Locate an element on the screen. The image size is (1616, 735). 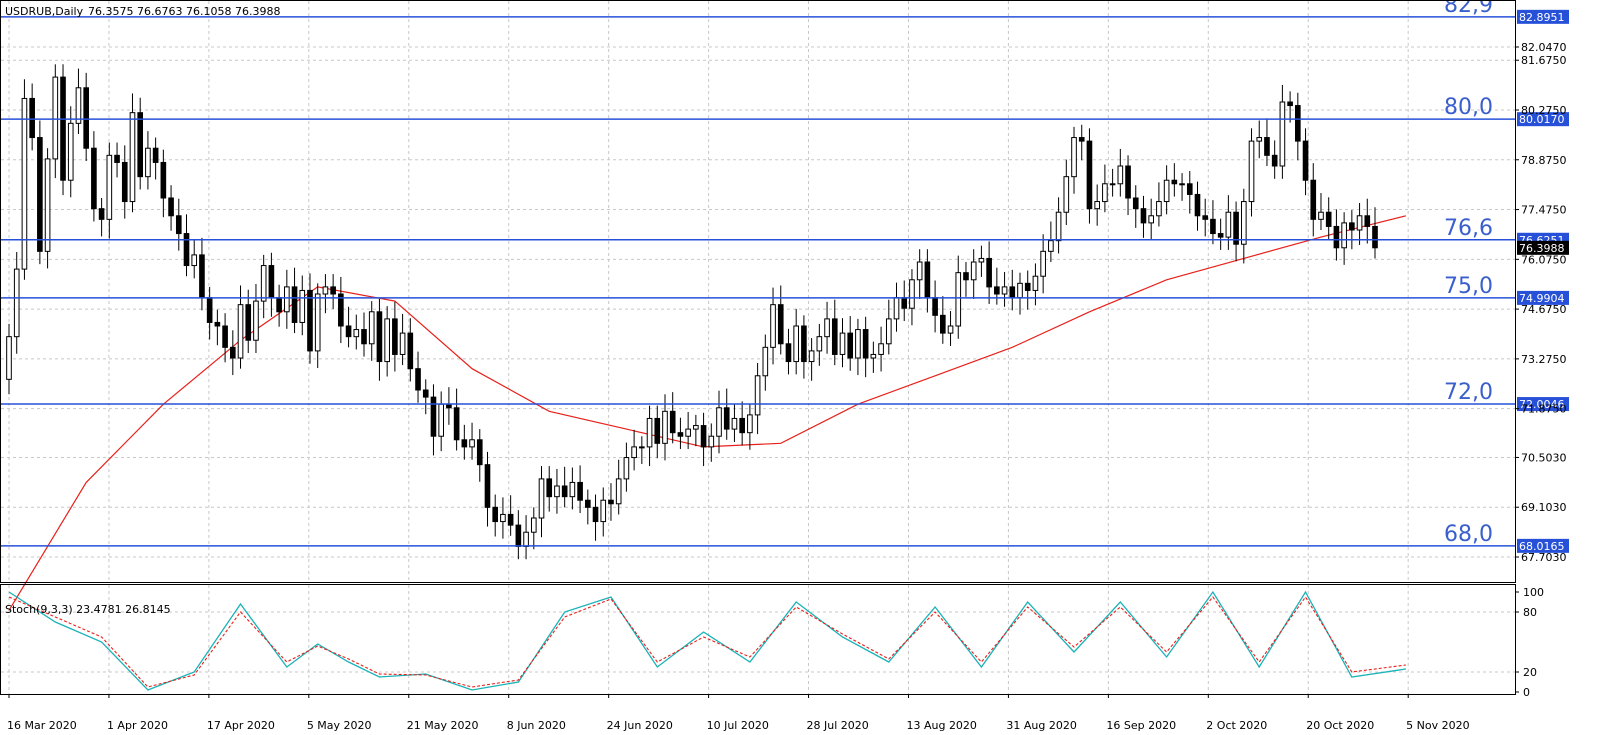
stoch-tick-label: 0 is located at coordinates (1526, 692).